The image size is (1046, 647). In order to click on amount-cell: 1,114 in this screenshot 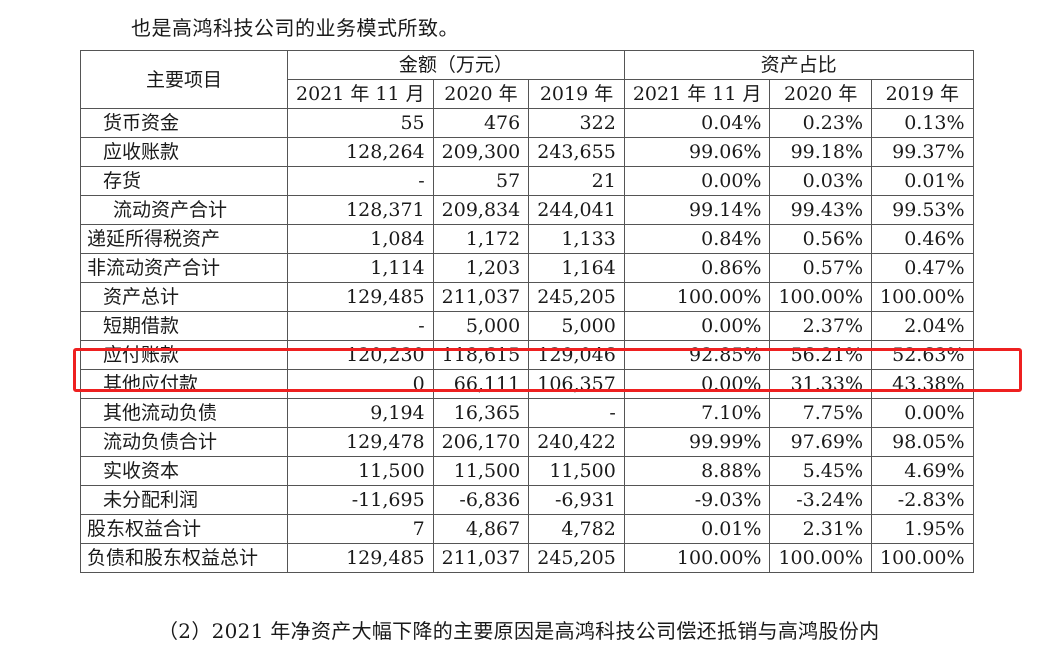, I will do `click(360, 268)`.